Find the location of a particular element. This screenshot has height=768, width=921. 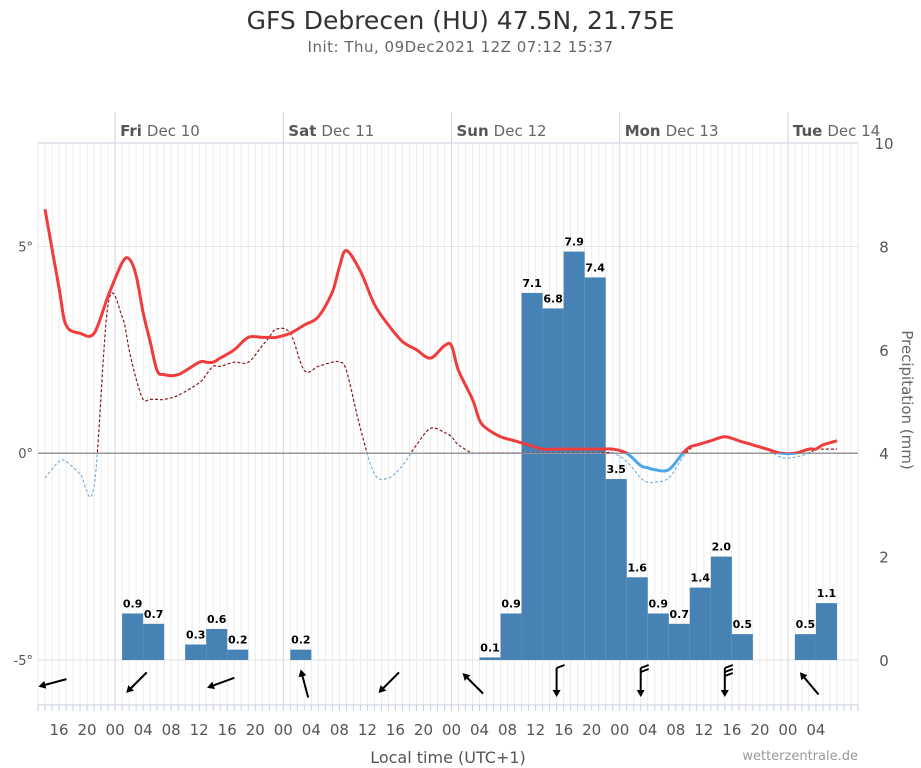

y-right-tick-label: 0 is located at coordinates (884, 661).